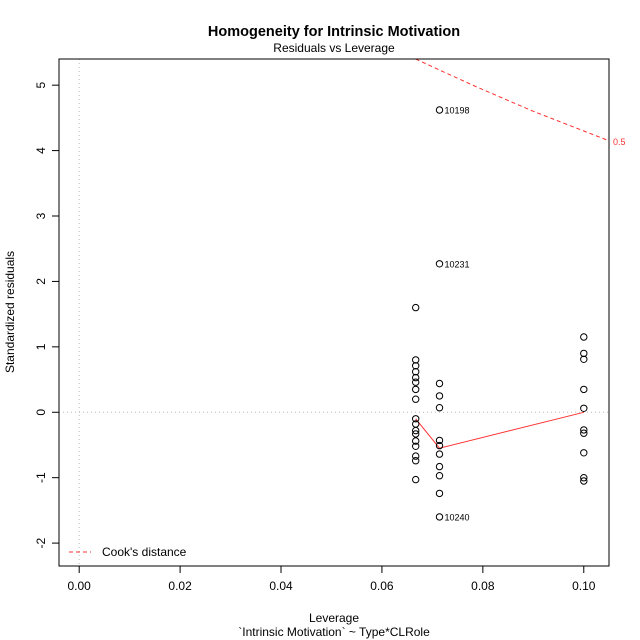 This screenshot has height=640, width=640. What do you see at coordinates (456, 264) in the screenshot?
I see `point-label: 10231` at bounding box center [456, 264].